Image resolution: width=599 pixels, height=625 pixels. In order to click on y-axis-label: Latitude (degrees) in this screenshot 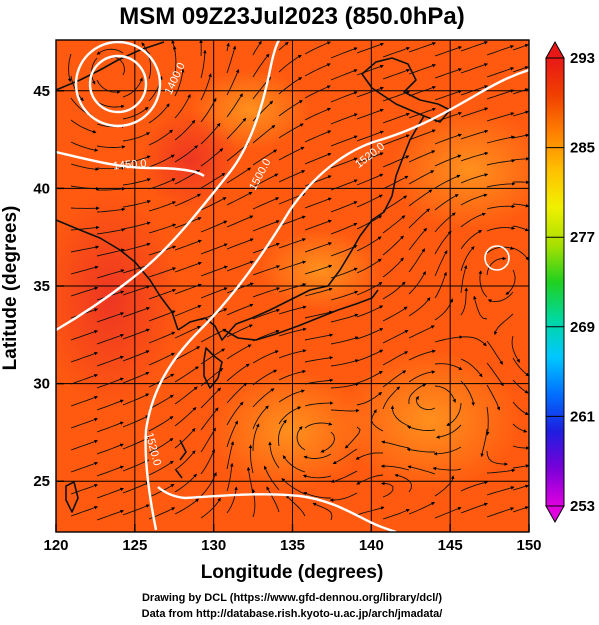, I will do `click(10, 288)`.